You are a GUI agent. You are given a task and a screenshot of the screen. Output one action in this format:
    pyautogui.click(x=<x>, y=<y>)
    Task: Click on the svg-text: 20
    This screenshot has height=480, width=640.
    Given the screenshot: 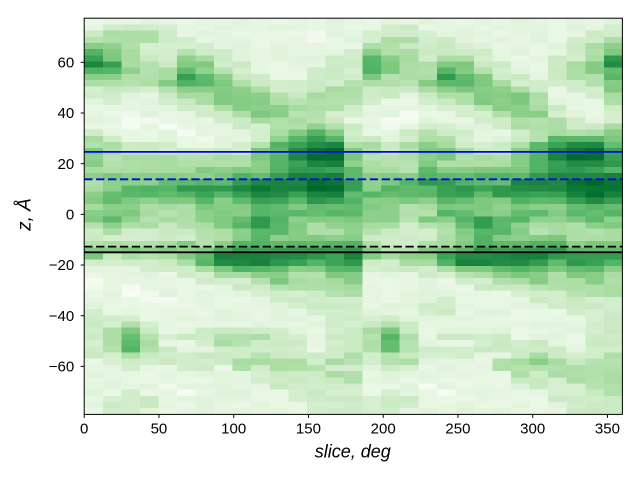 What is the action you would take?
    pyautogui.click(x=66, y=164)
    